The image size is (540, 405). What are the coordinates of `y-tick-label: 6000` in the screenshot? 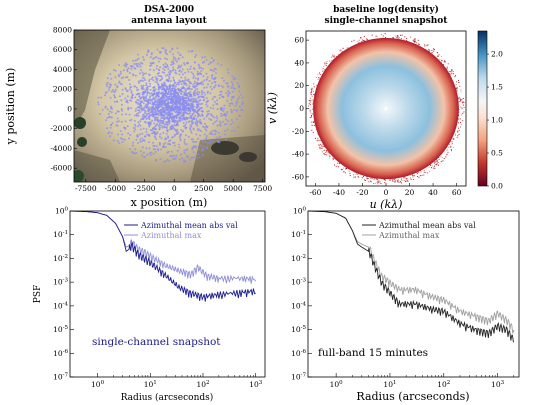 It's located at (62, 49).